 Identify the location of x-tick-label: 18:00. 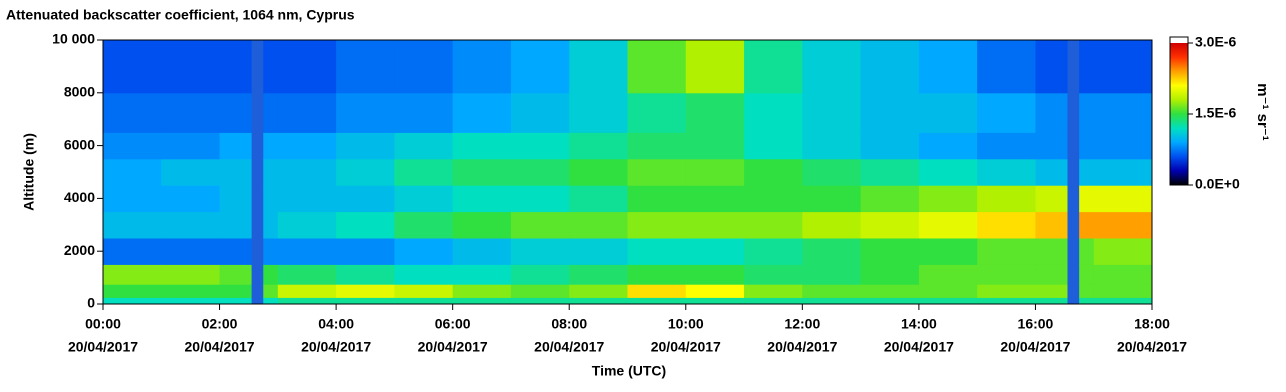
(1152, 324).